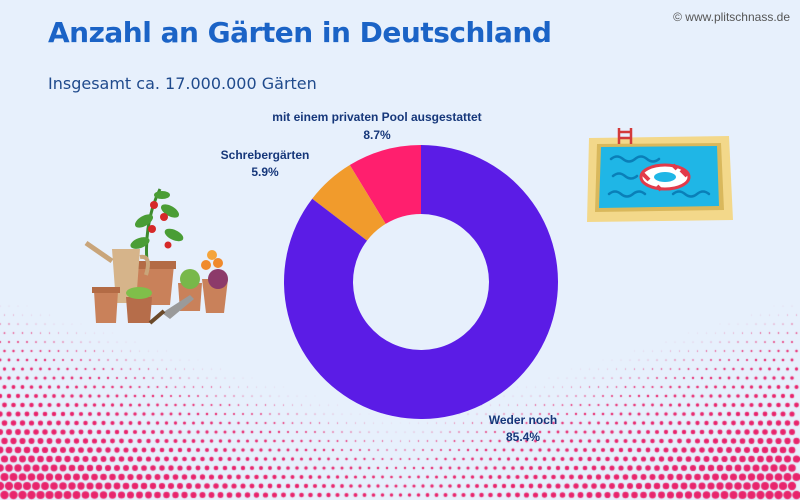  What do you see at coordinates (523, 437) in the screenshot?
I see `slice-value-label: 85.4%` at bounding box center [523, 437].